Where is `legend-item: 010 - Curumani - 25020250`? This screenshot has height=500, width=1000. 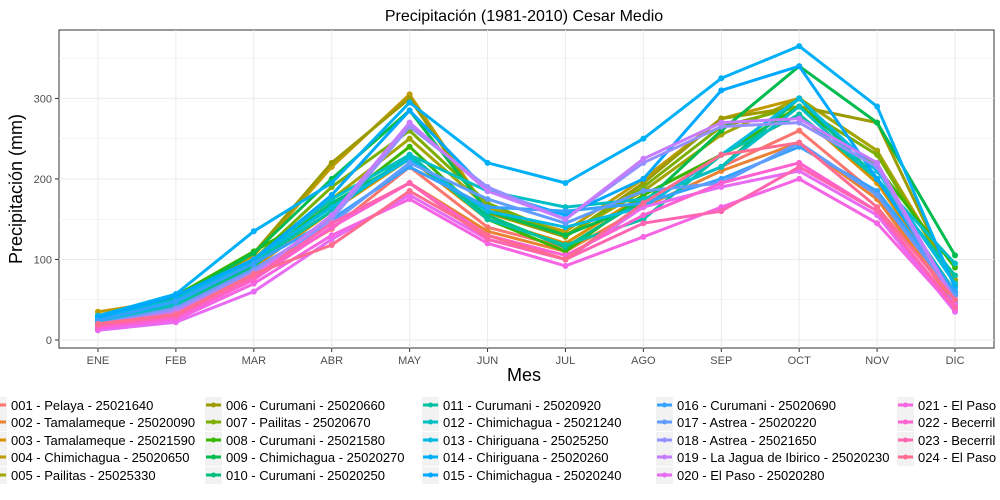
legend-item: 010 - Curumani - 25020250 is located at coordinates (295, 475).